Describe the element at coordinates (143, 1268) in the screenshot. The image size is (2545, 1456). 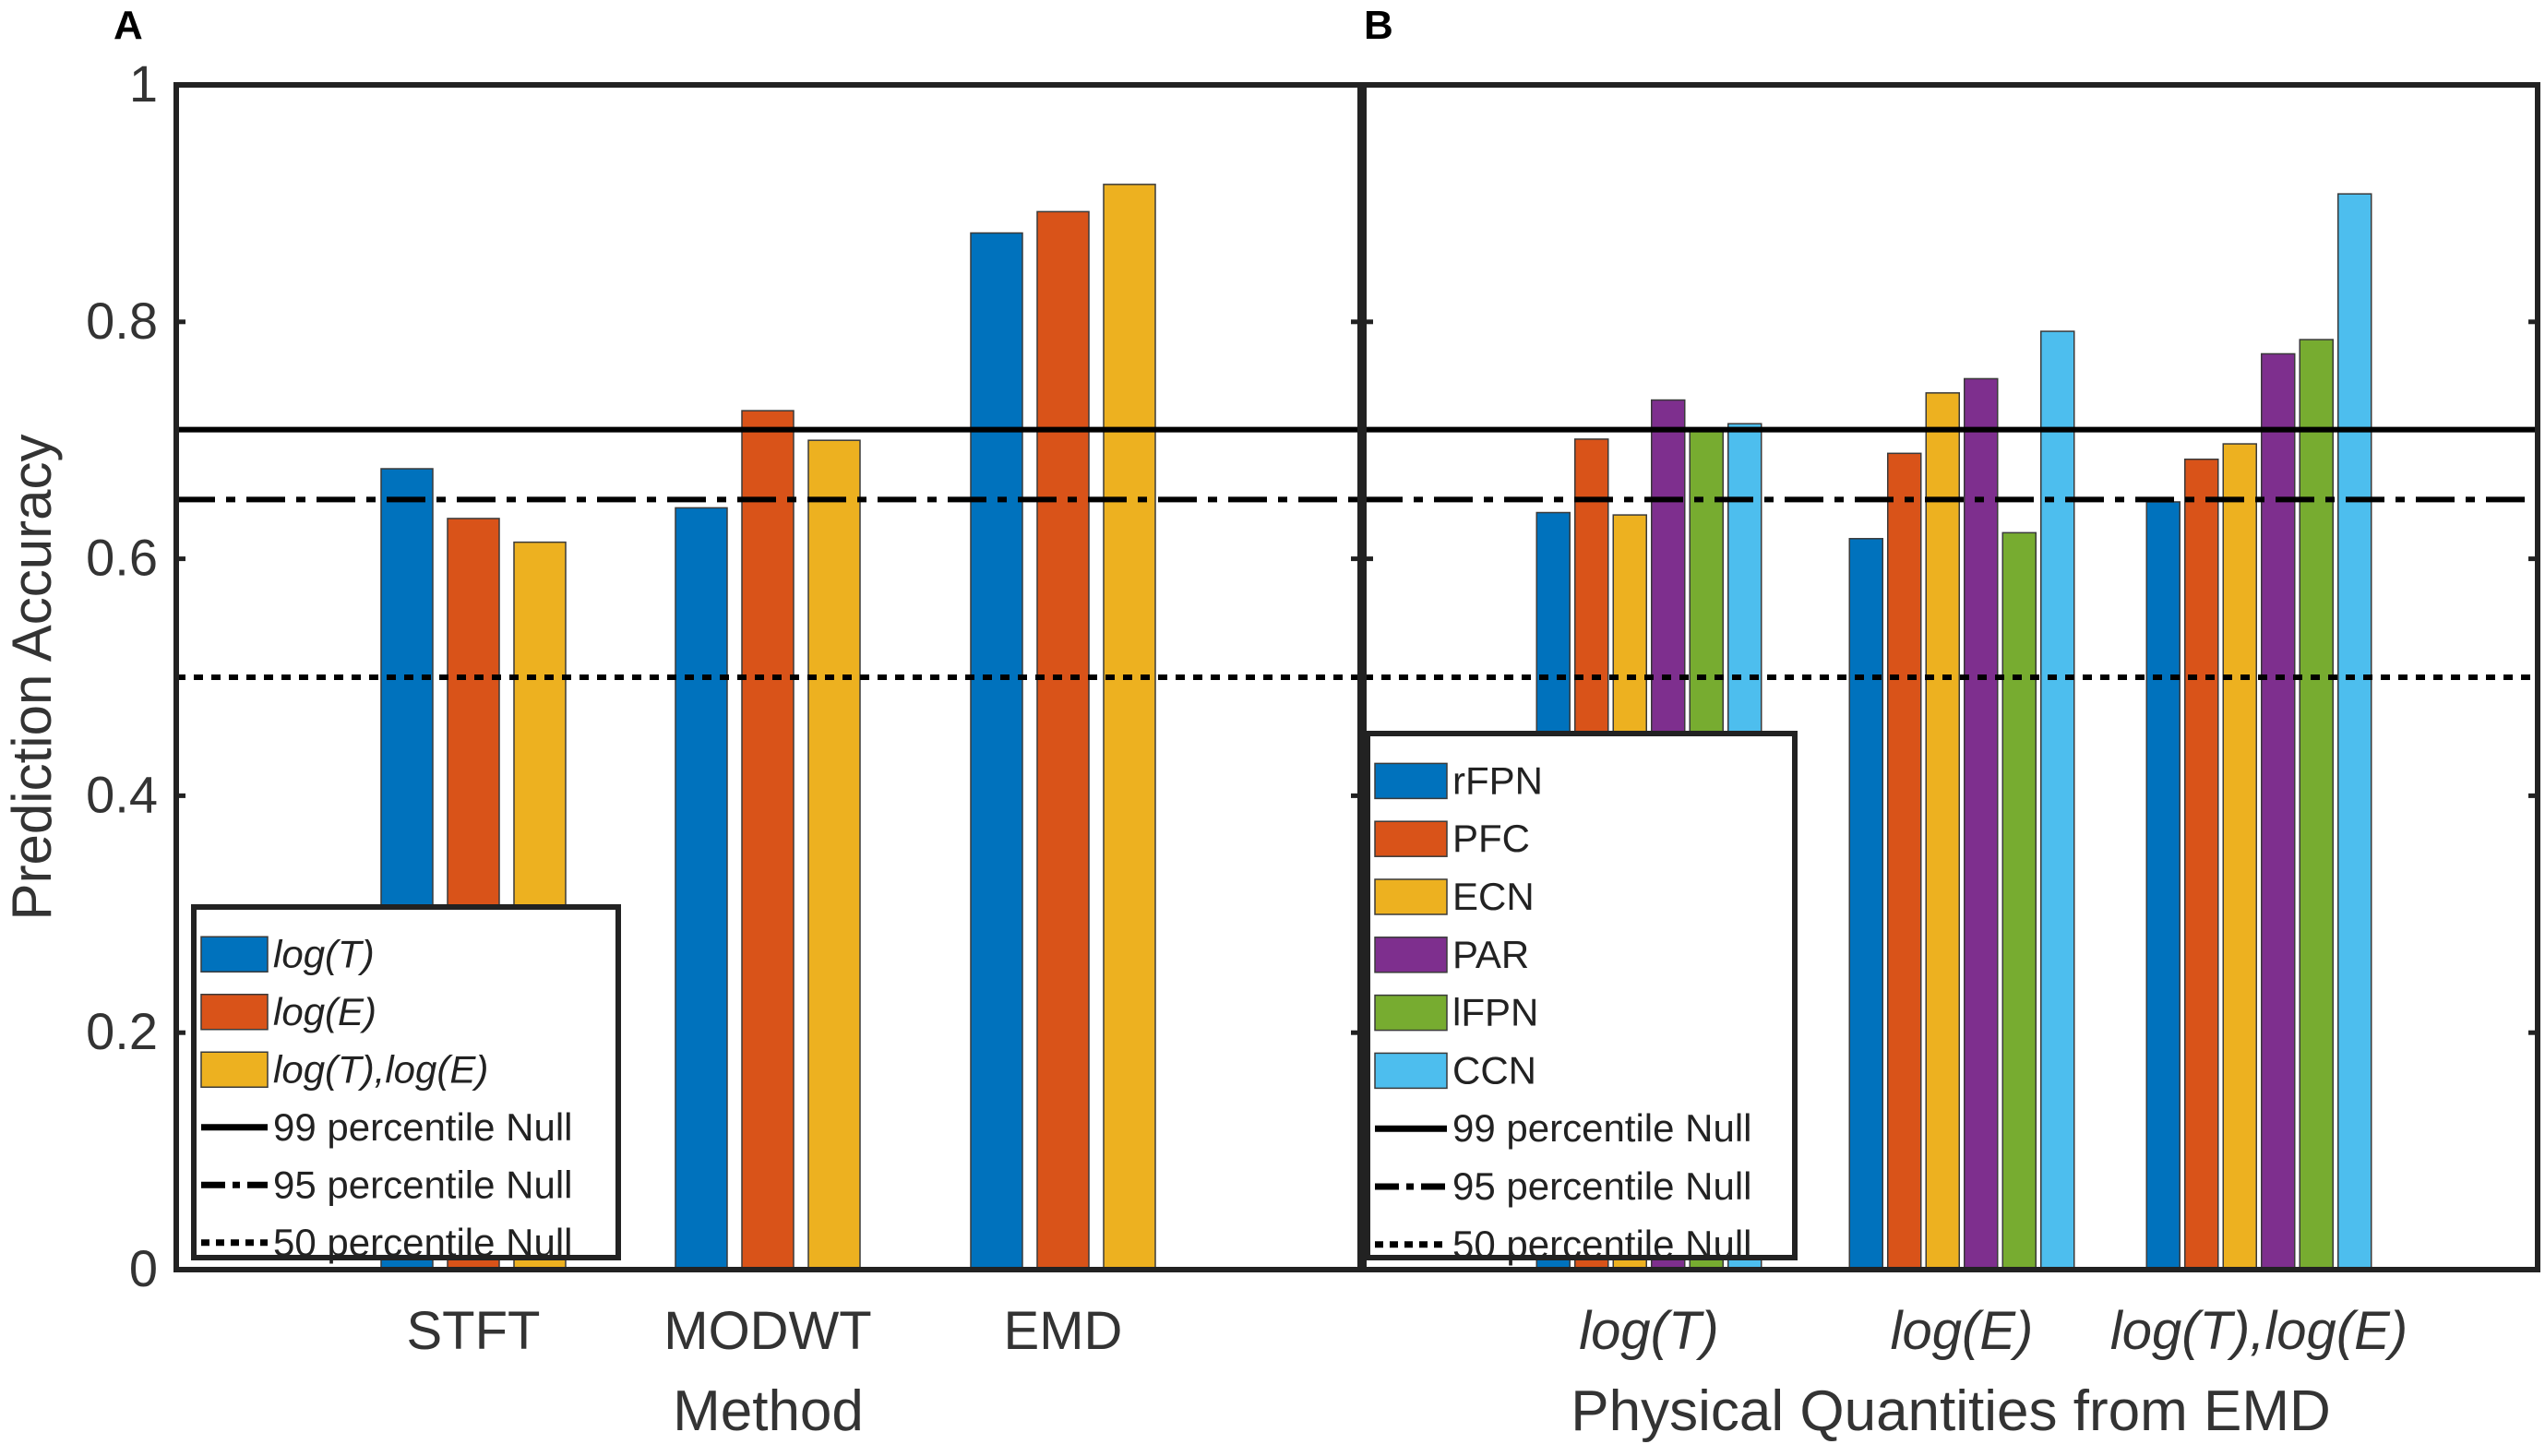
I see `y-tick-label: 0` at that location.